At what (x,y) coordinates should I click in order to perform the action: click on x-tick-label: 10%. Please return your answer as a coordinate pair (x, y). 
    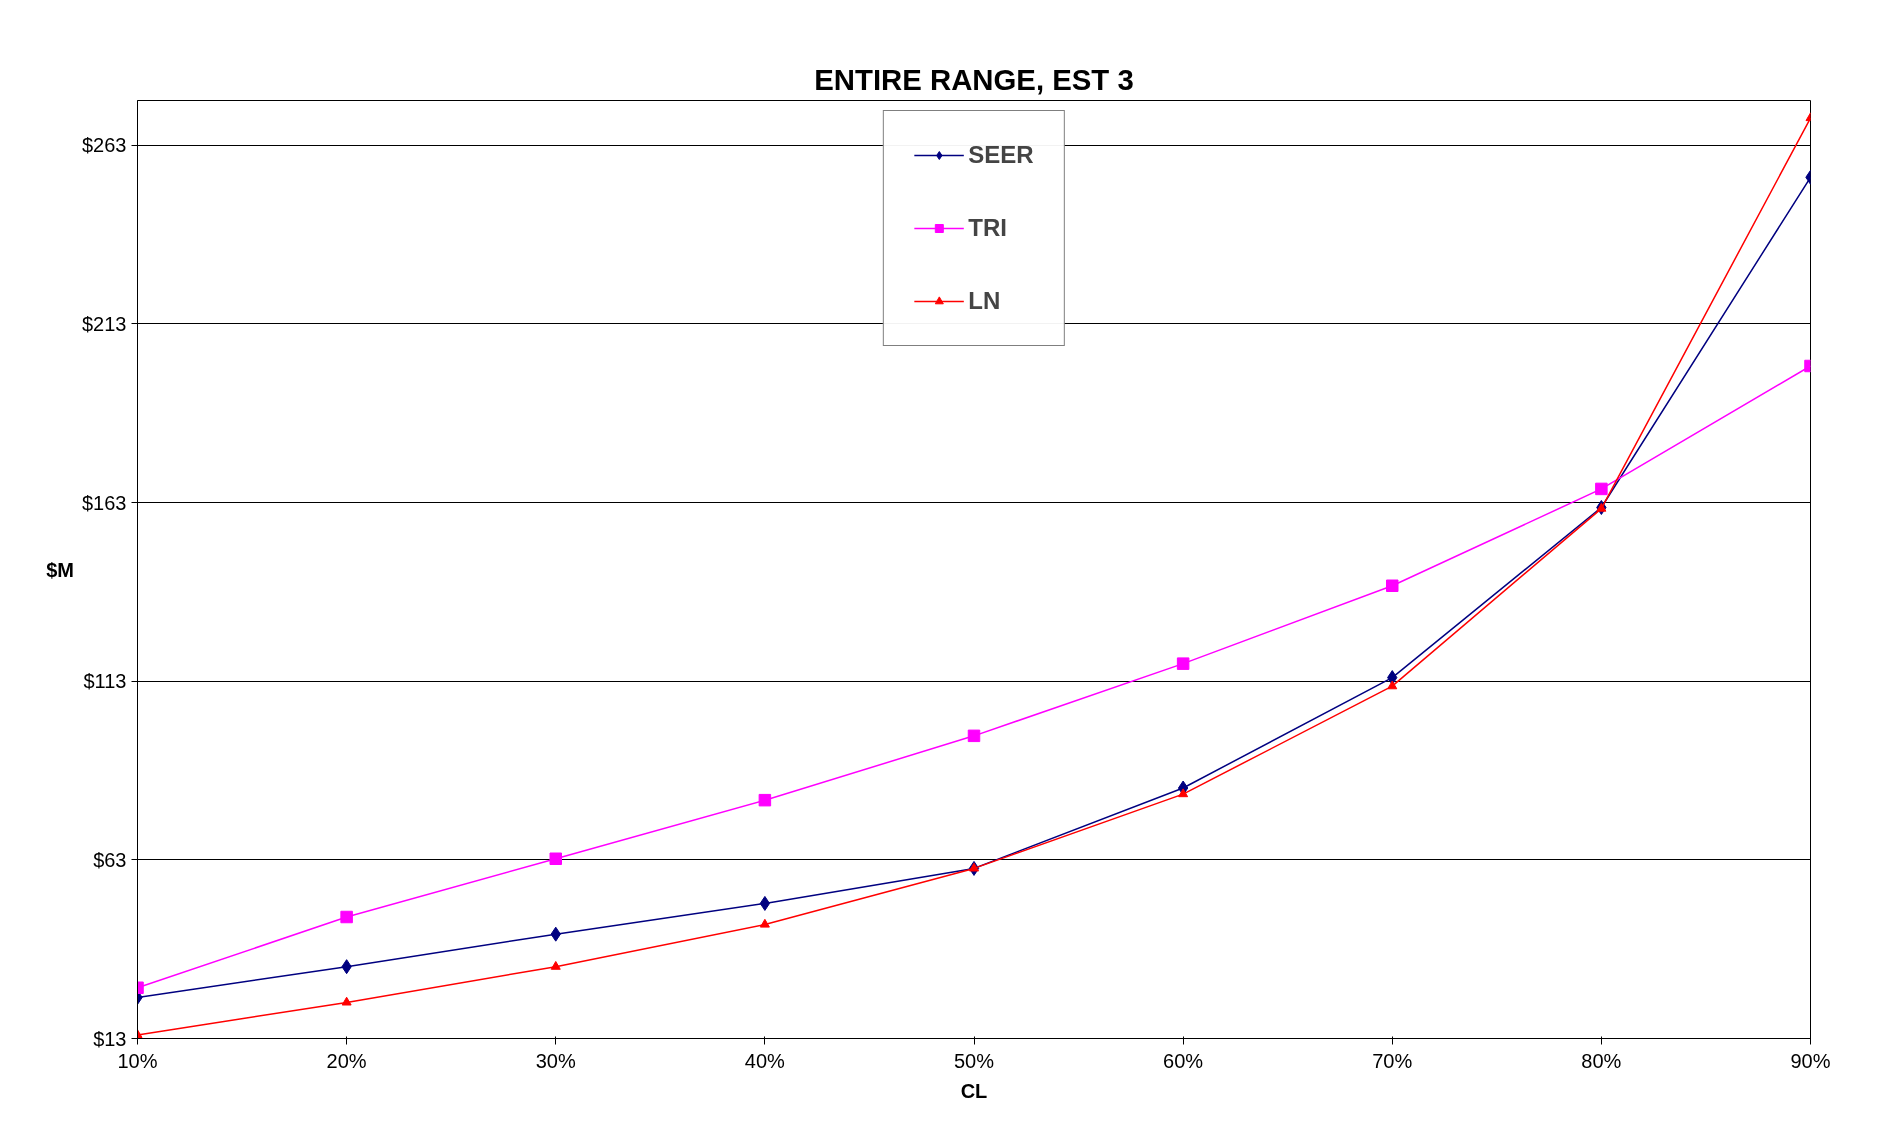
    Looking at the image, I should click on (137, 1060).